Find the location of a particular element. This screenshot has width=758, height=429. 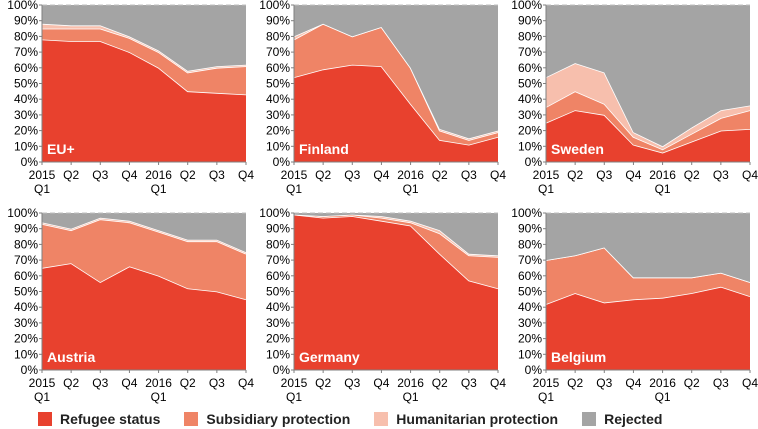

area-finland-subsidiary is located at coordinates (396, 84).